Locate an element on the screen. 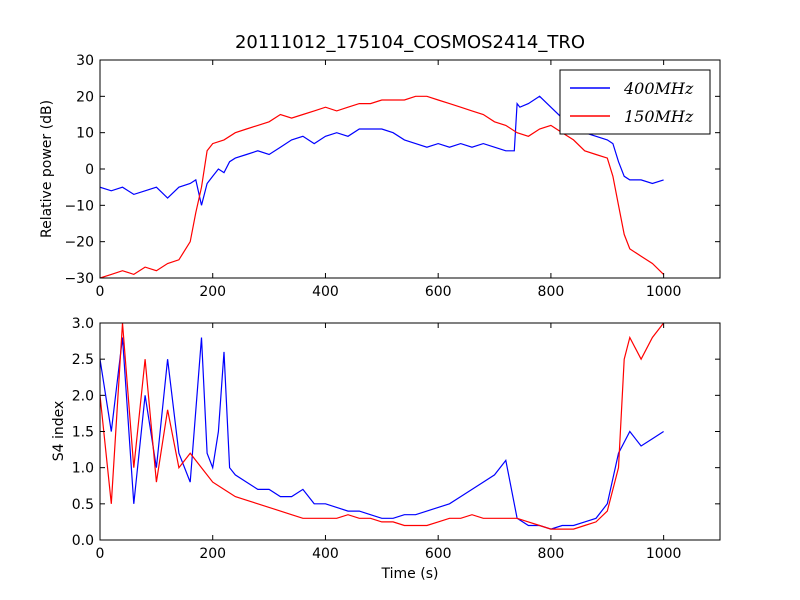  s4-x-tick-label: 200 is located at coordinates (212, 554).